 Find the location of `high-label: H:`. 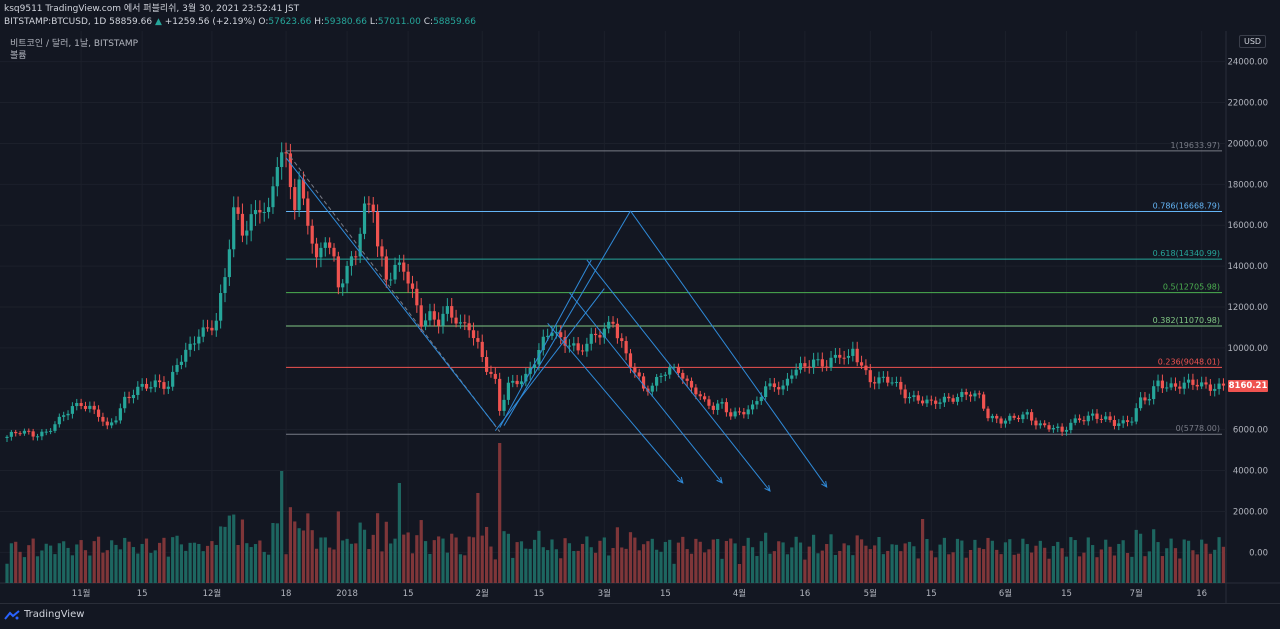

high-label: H: is located at coordinates (319, 22).